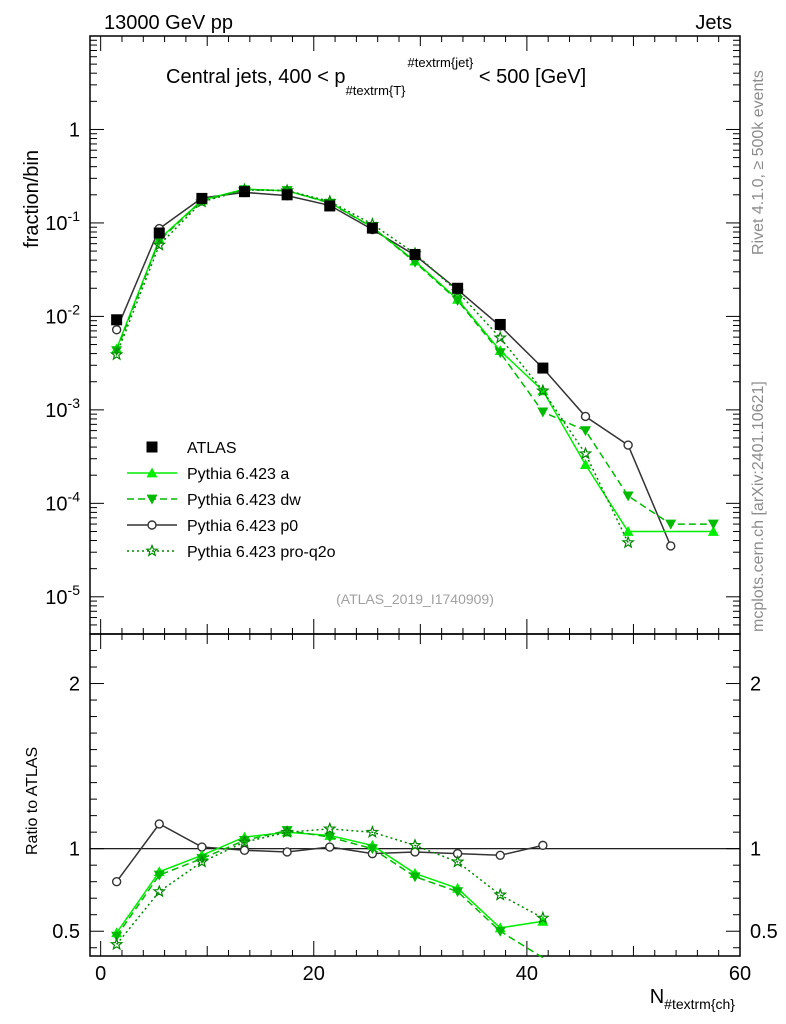  What do you see at coordinates (62, 314) in the screenshot?
I see `y-tick-label: 10⁻²` at bounding box center [62, 314].